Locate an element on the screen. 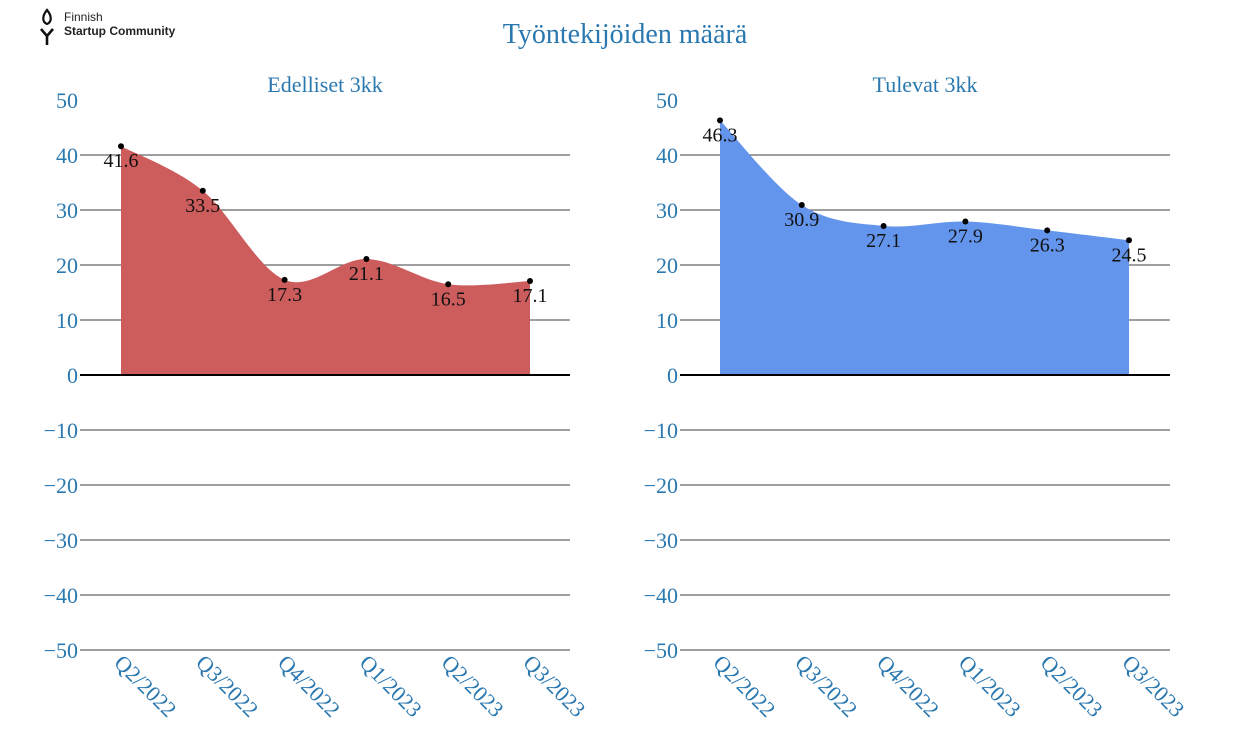 The image size is (1250, 750). data-label: 24.5 is located at coordinates (1129, 255).